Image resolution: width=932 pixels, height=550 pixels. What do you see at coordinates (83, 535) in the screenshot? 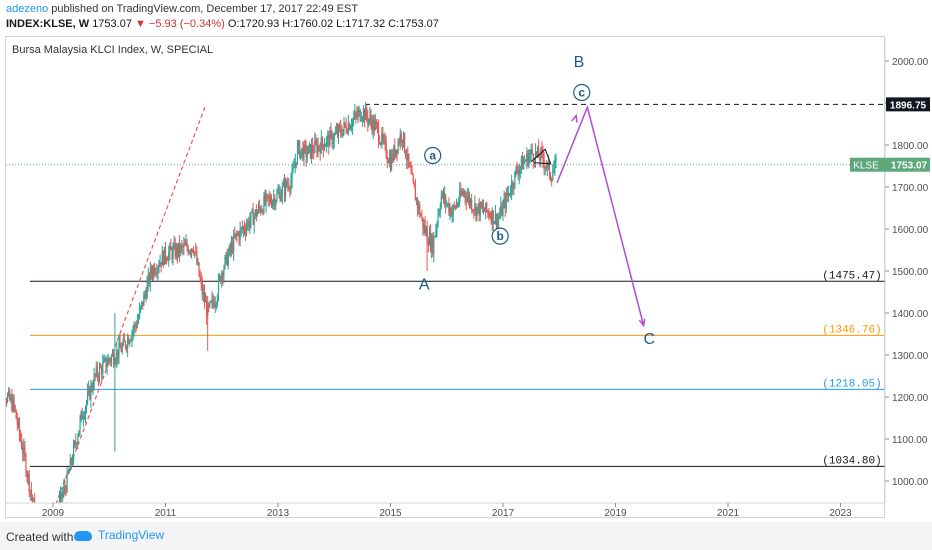
I see `tradingview-cloud-icon` at bounding box center [83, 535].